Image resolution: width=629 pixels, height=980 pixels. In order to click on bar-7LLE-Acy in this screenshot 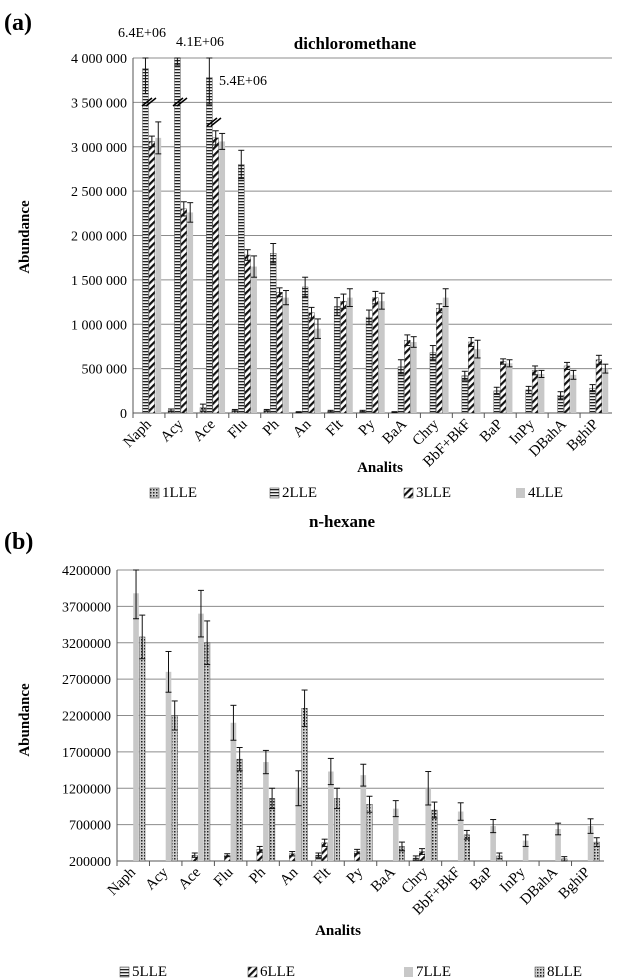, I will do `click(168, 766)`.